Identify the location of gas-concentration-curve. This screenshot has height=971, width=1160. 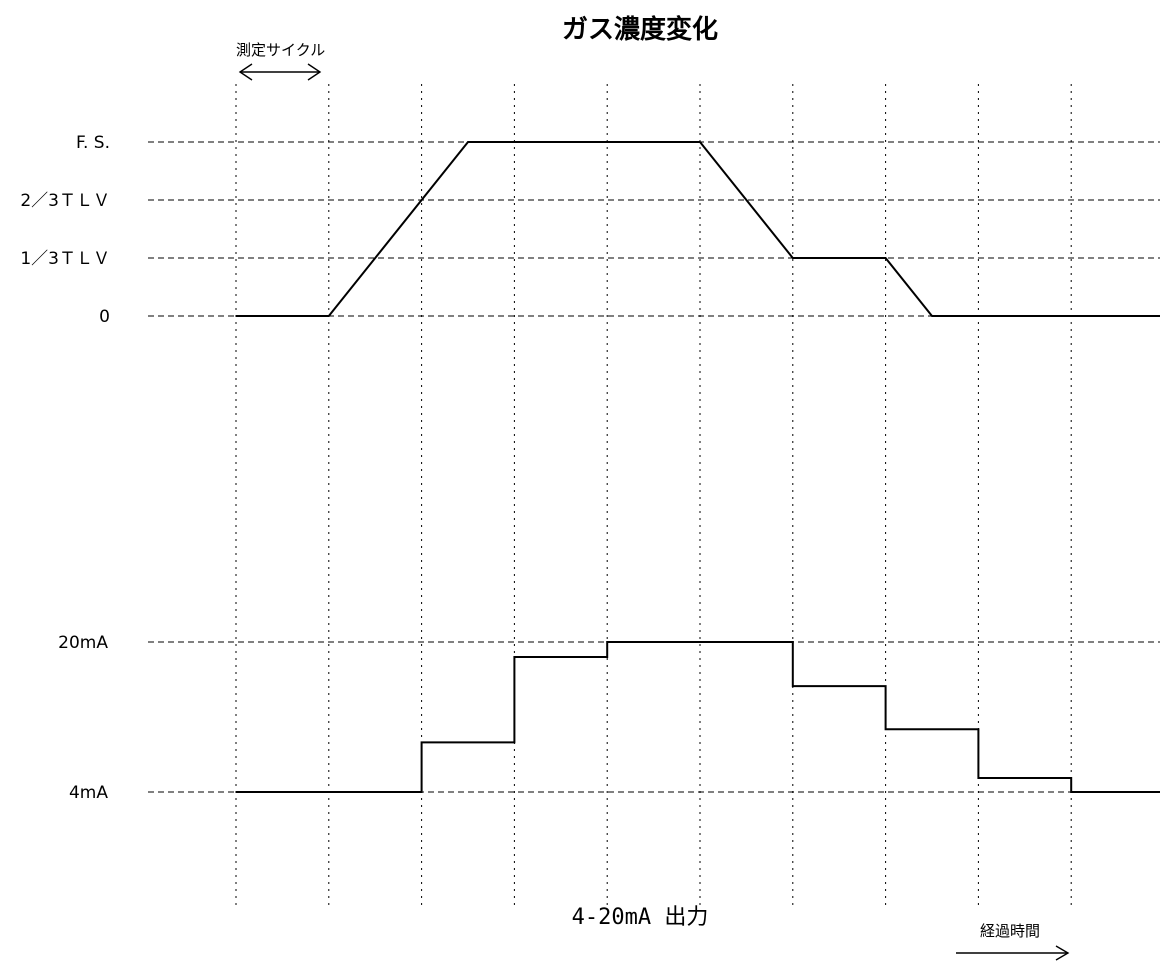
(698, 229).